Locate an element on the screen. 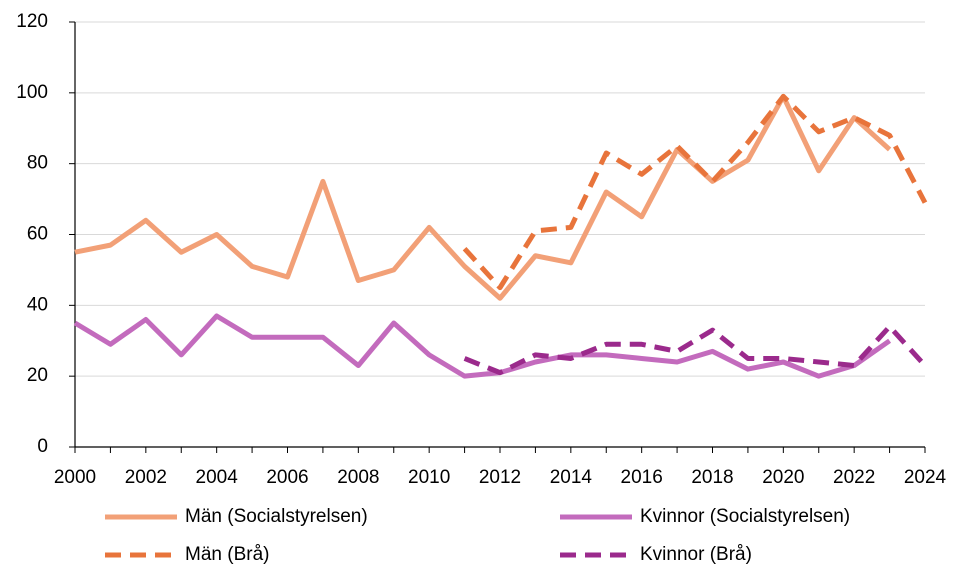 The width and height of the screenshot is (956, 575). legend-label: Män (Brå) is located at coordinates (227, 554).